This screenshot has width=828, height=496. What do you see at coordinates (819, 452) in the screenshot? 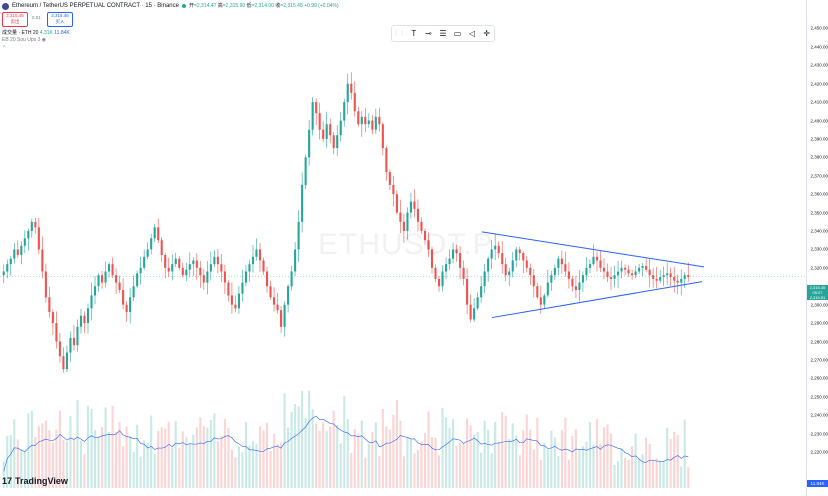
I see `price-tick-label: 2,220.00` at bounding box center [819, 452].